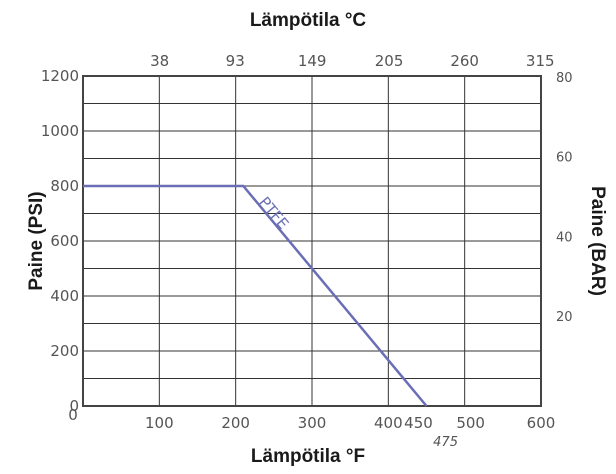  I want to click on x-tick-label: 450, so click(418, 423).